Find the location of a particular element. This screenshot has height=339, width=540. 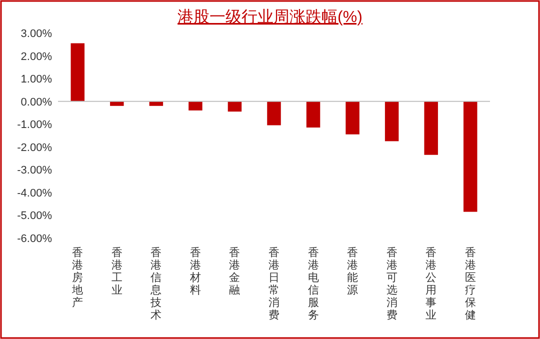

y-tick-label: 0.00% is located at coordinates (36, 102).